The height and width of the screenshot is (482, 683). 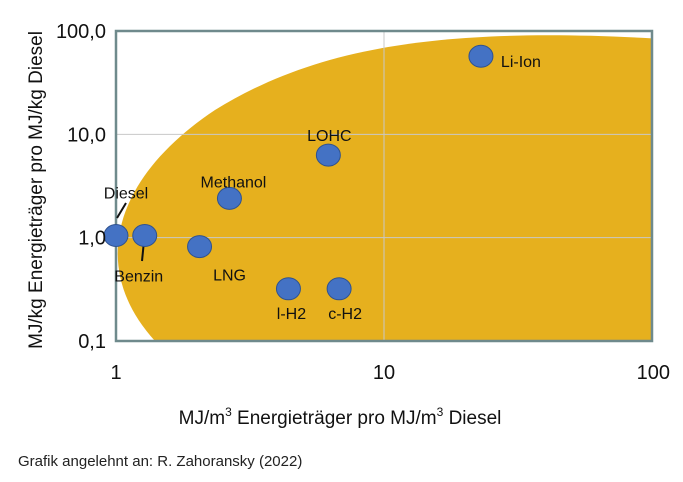 I want to click on point-label-benzin: Benzin, so click(x=138, y=276).